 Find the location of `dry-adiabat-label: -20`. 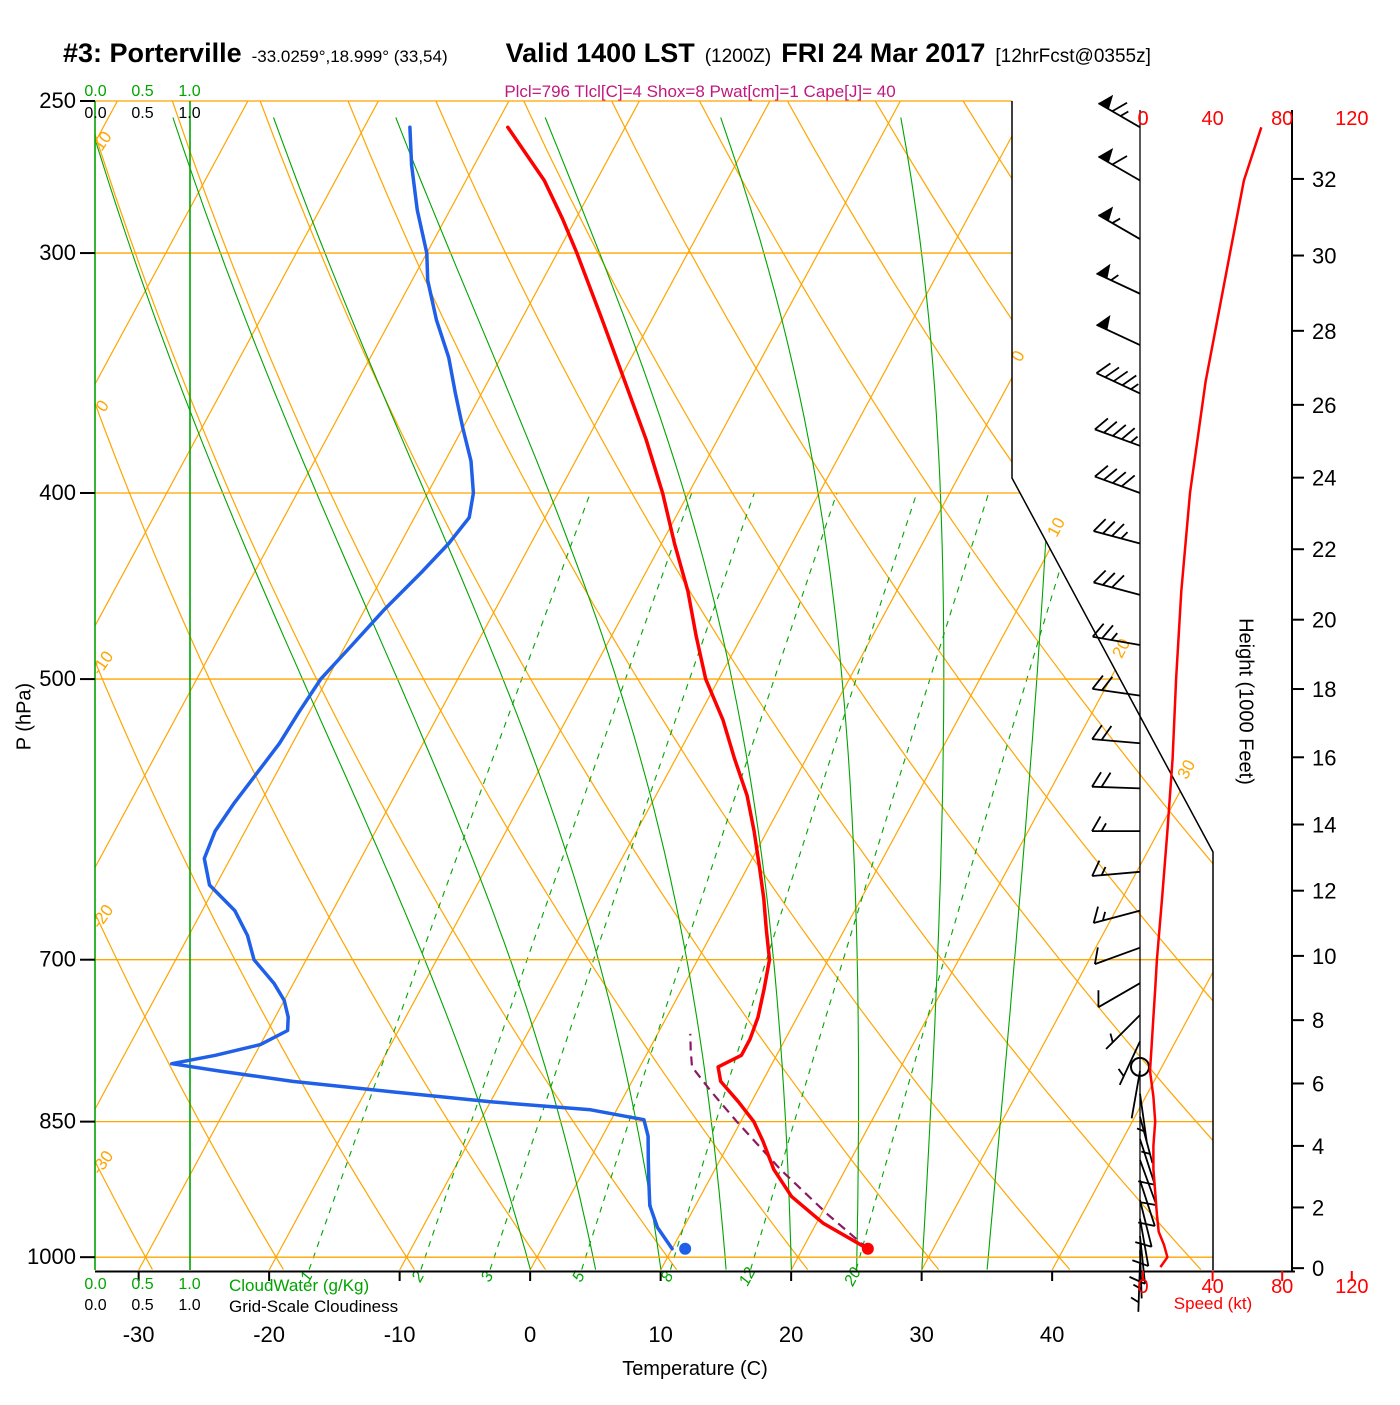

dry-adiabat-label: -20 is located at coordinates (103, 916).